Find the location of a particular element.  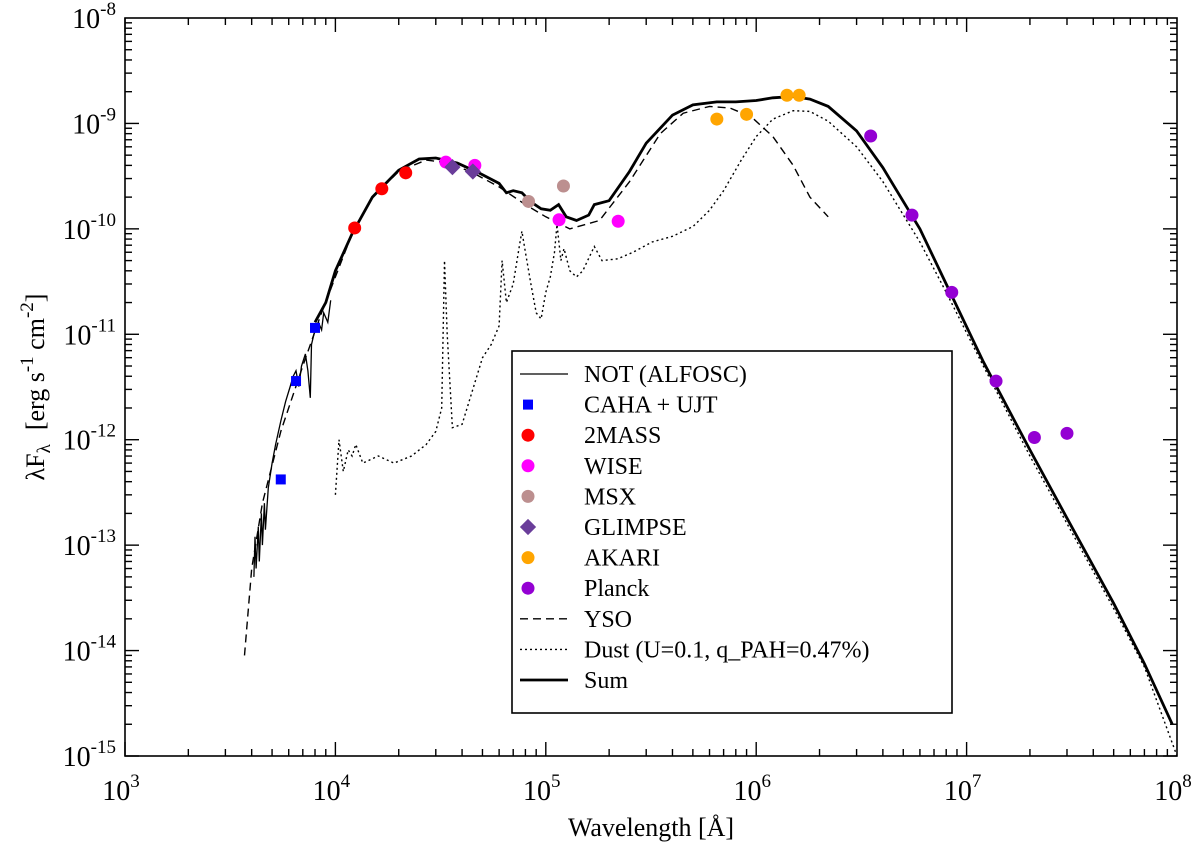

y-tick-label: 10⁻⁸ is located at coordinates (94, 17).